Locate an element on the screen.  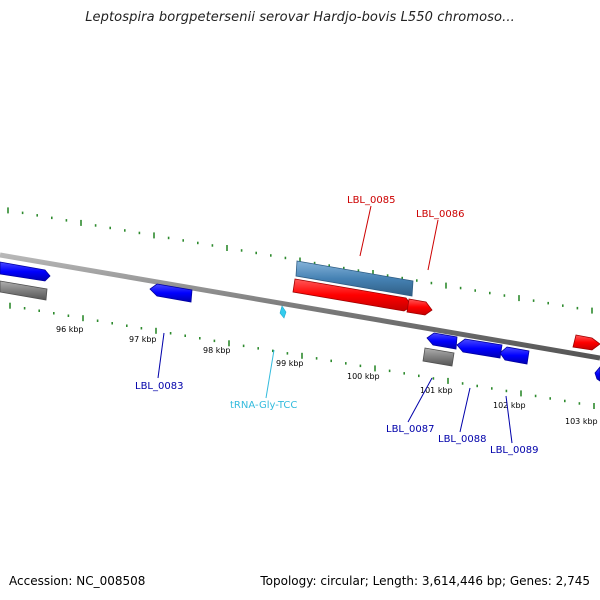
feature-right-edge-reverse-cds is located at coordinates (597, 374).